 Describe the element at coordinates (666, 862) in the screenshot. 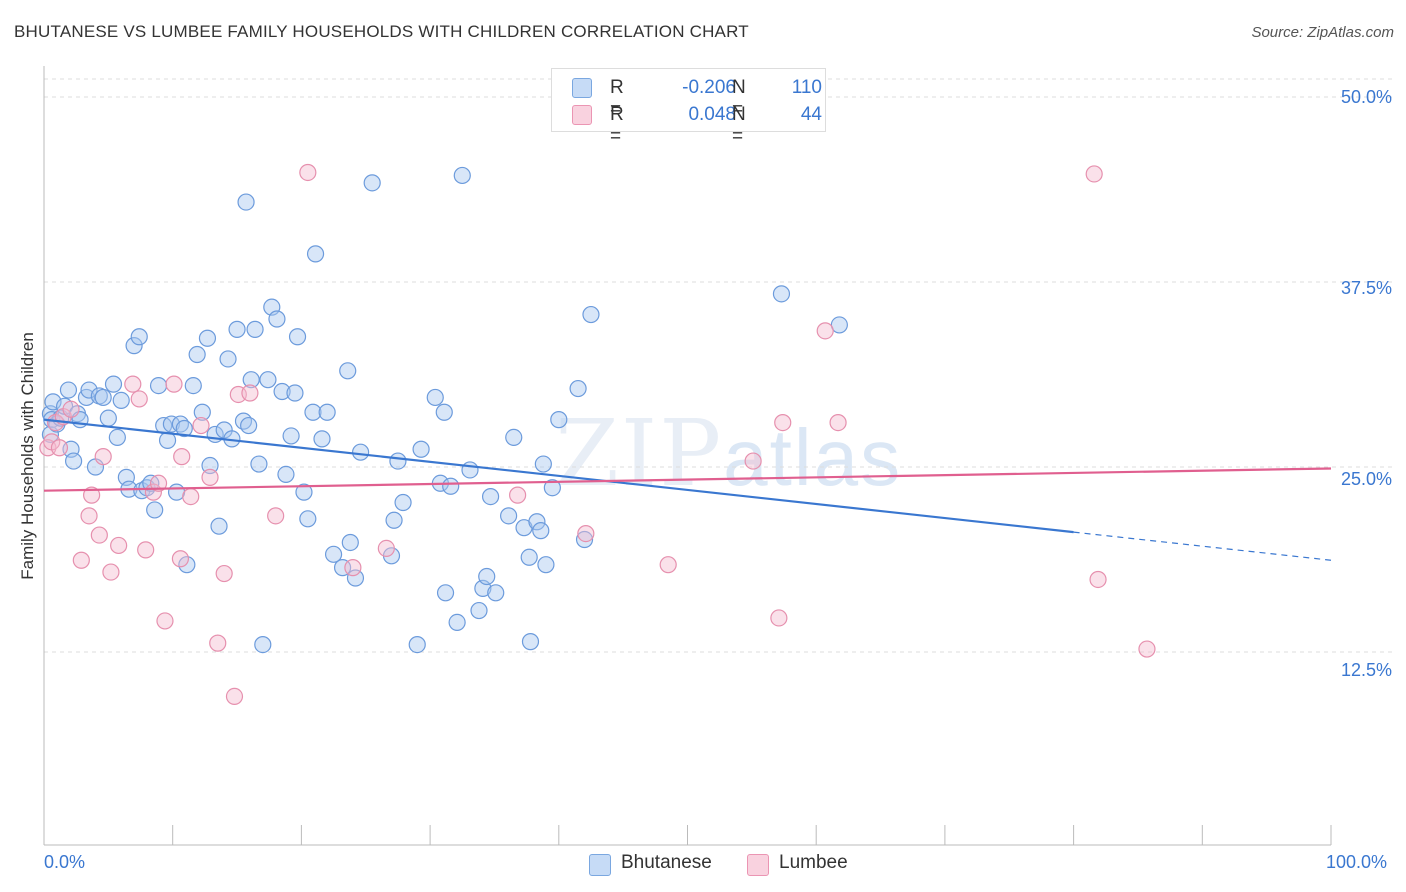

I see `bhutanese-legend-label: Bhutanese` at that location.